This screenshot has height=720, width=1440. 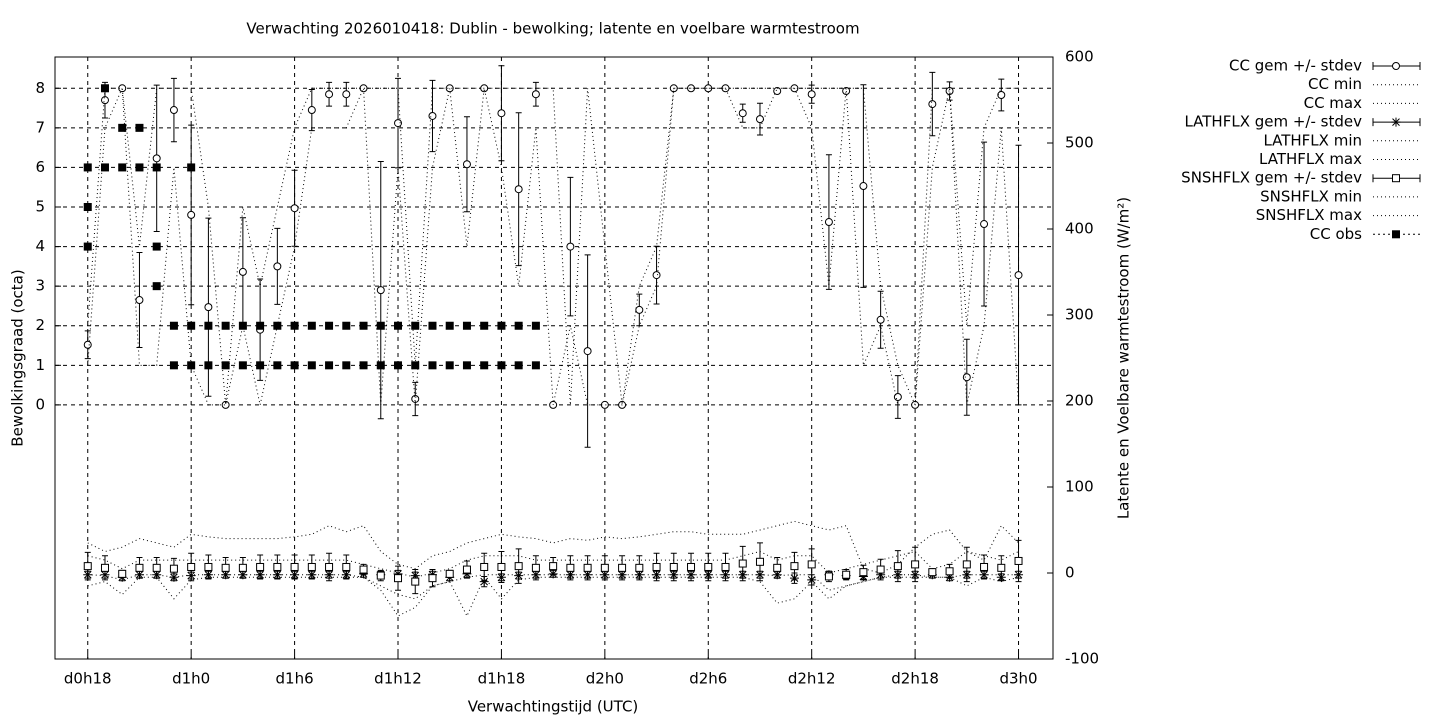 What do you see at coordinates (18, 357) in the screenshot?
I see `y-axis-label: Bewolkingsgraad (octa)` at bounding box center [18, 357].